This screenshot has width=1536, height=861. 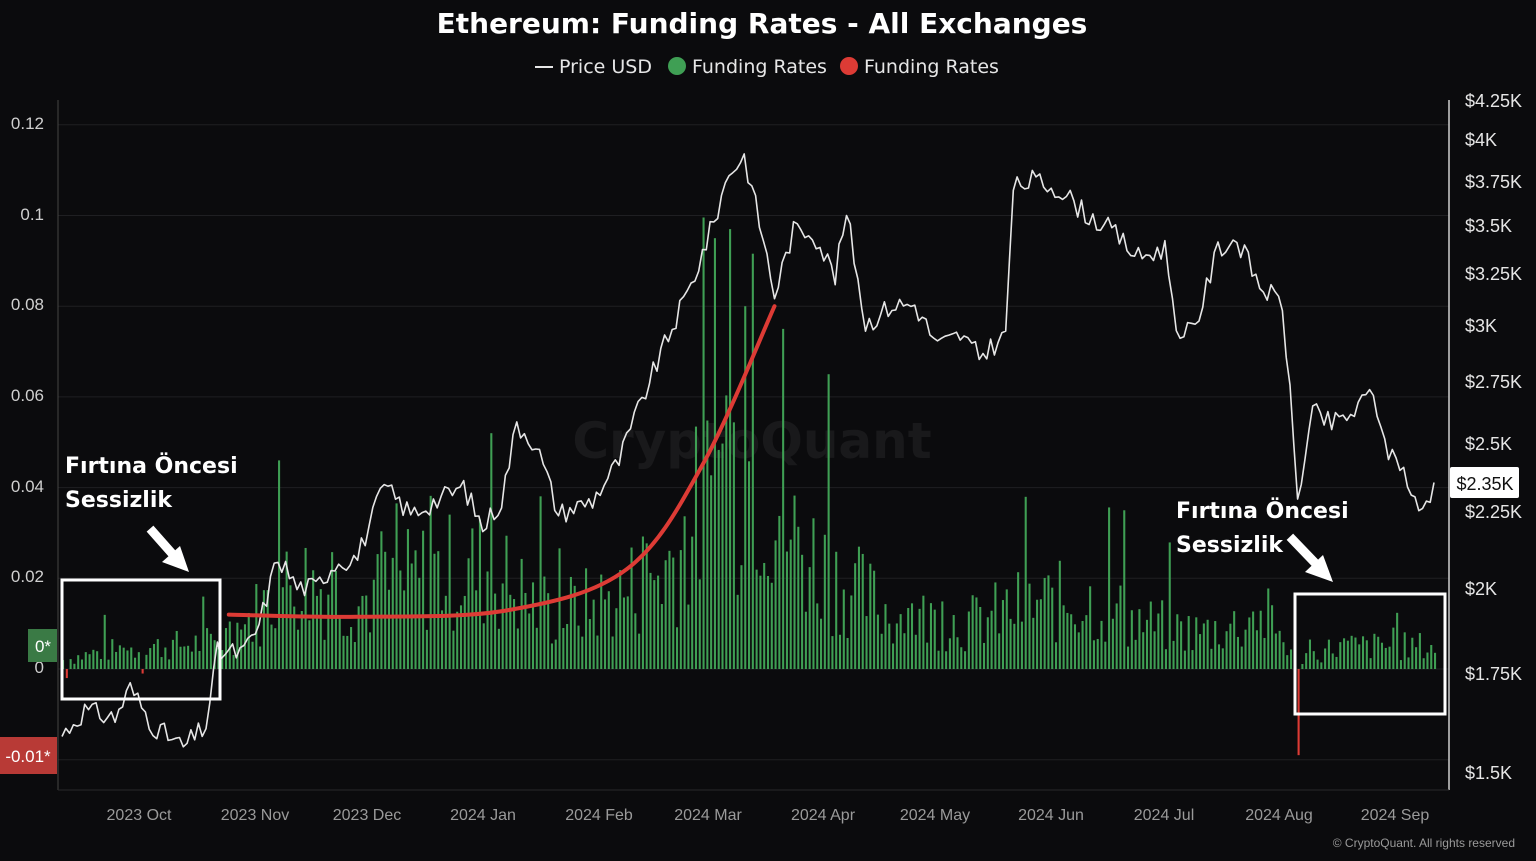 I want to click on funding-bar-negative, so click(x=1298, y=712).